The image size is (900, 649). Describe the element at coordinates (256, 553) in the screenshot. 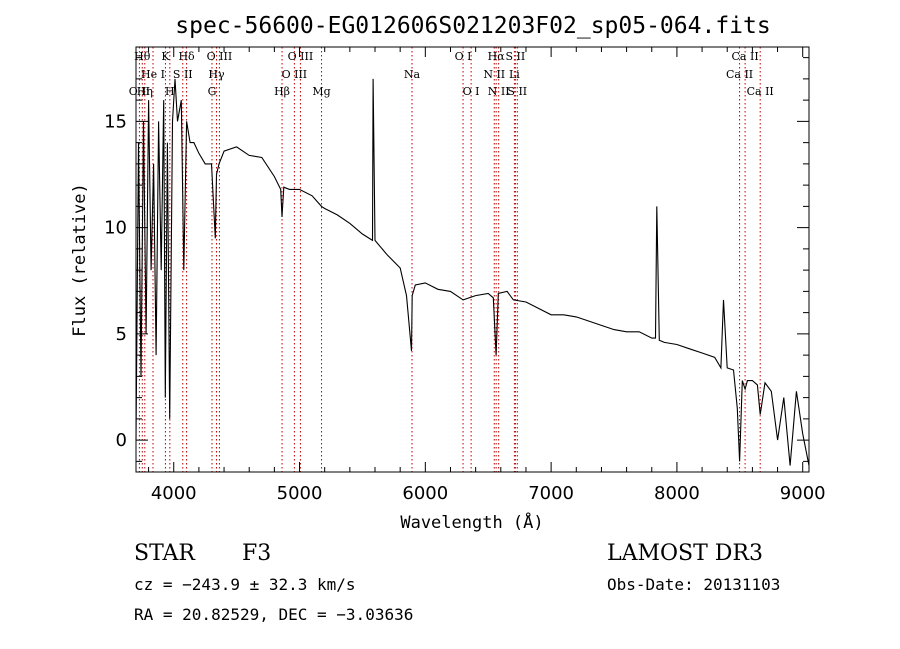

I see `object-subclass: F3` at that location.